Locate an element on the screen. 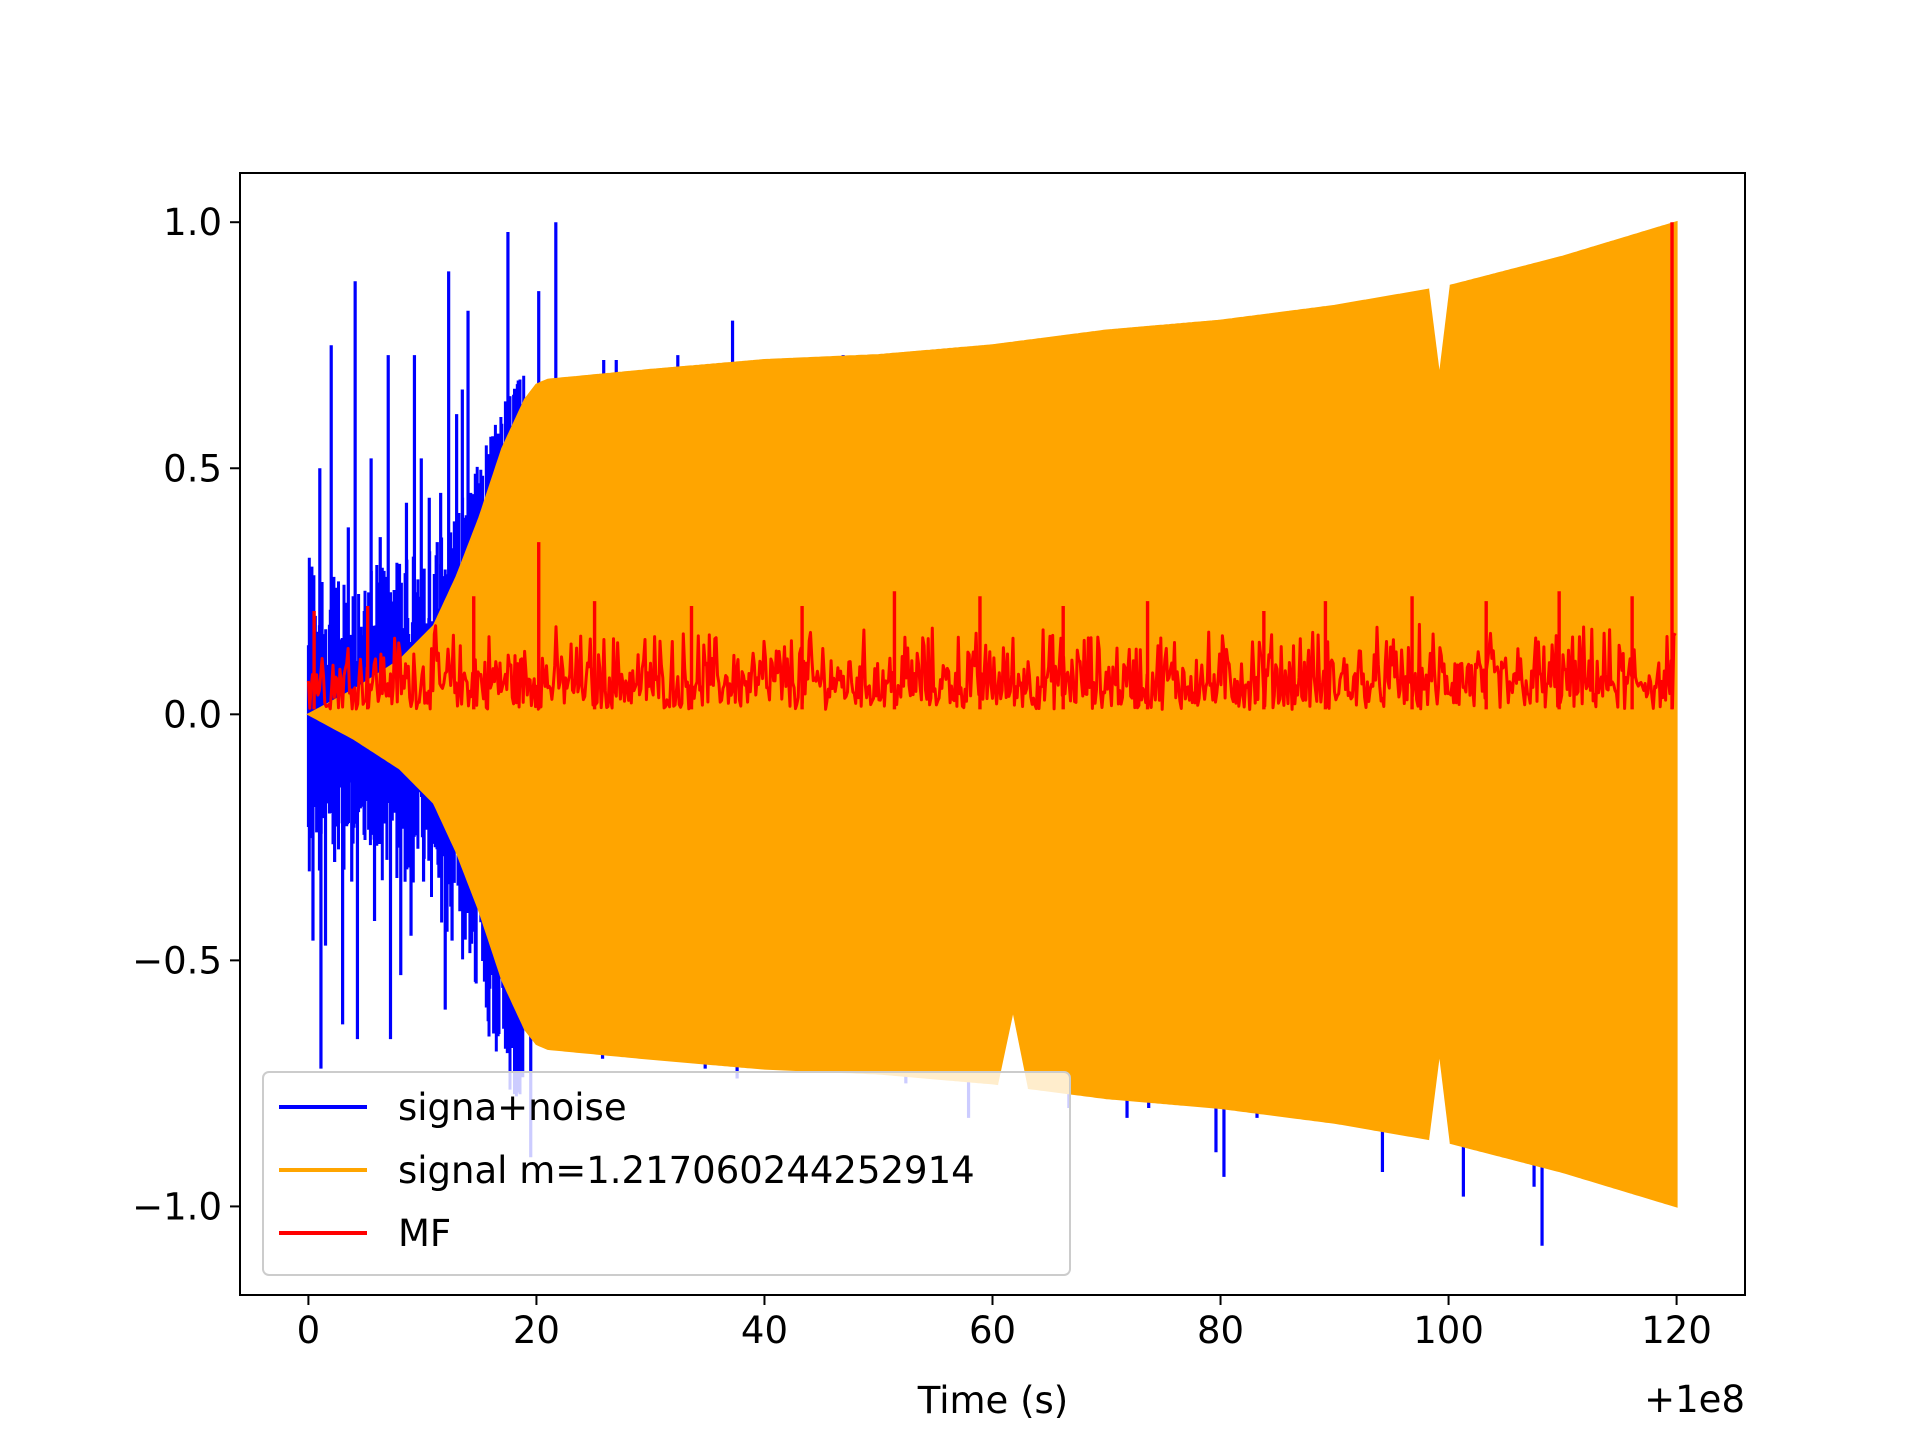  legend-label: signal m=1.217060244252914 is located at coordinates (686, 1170).